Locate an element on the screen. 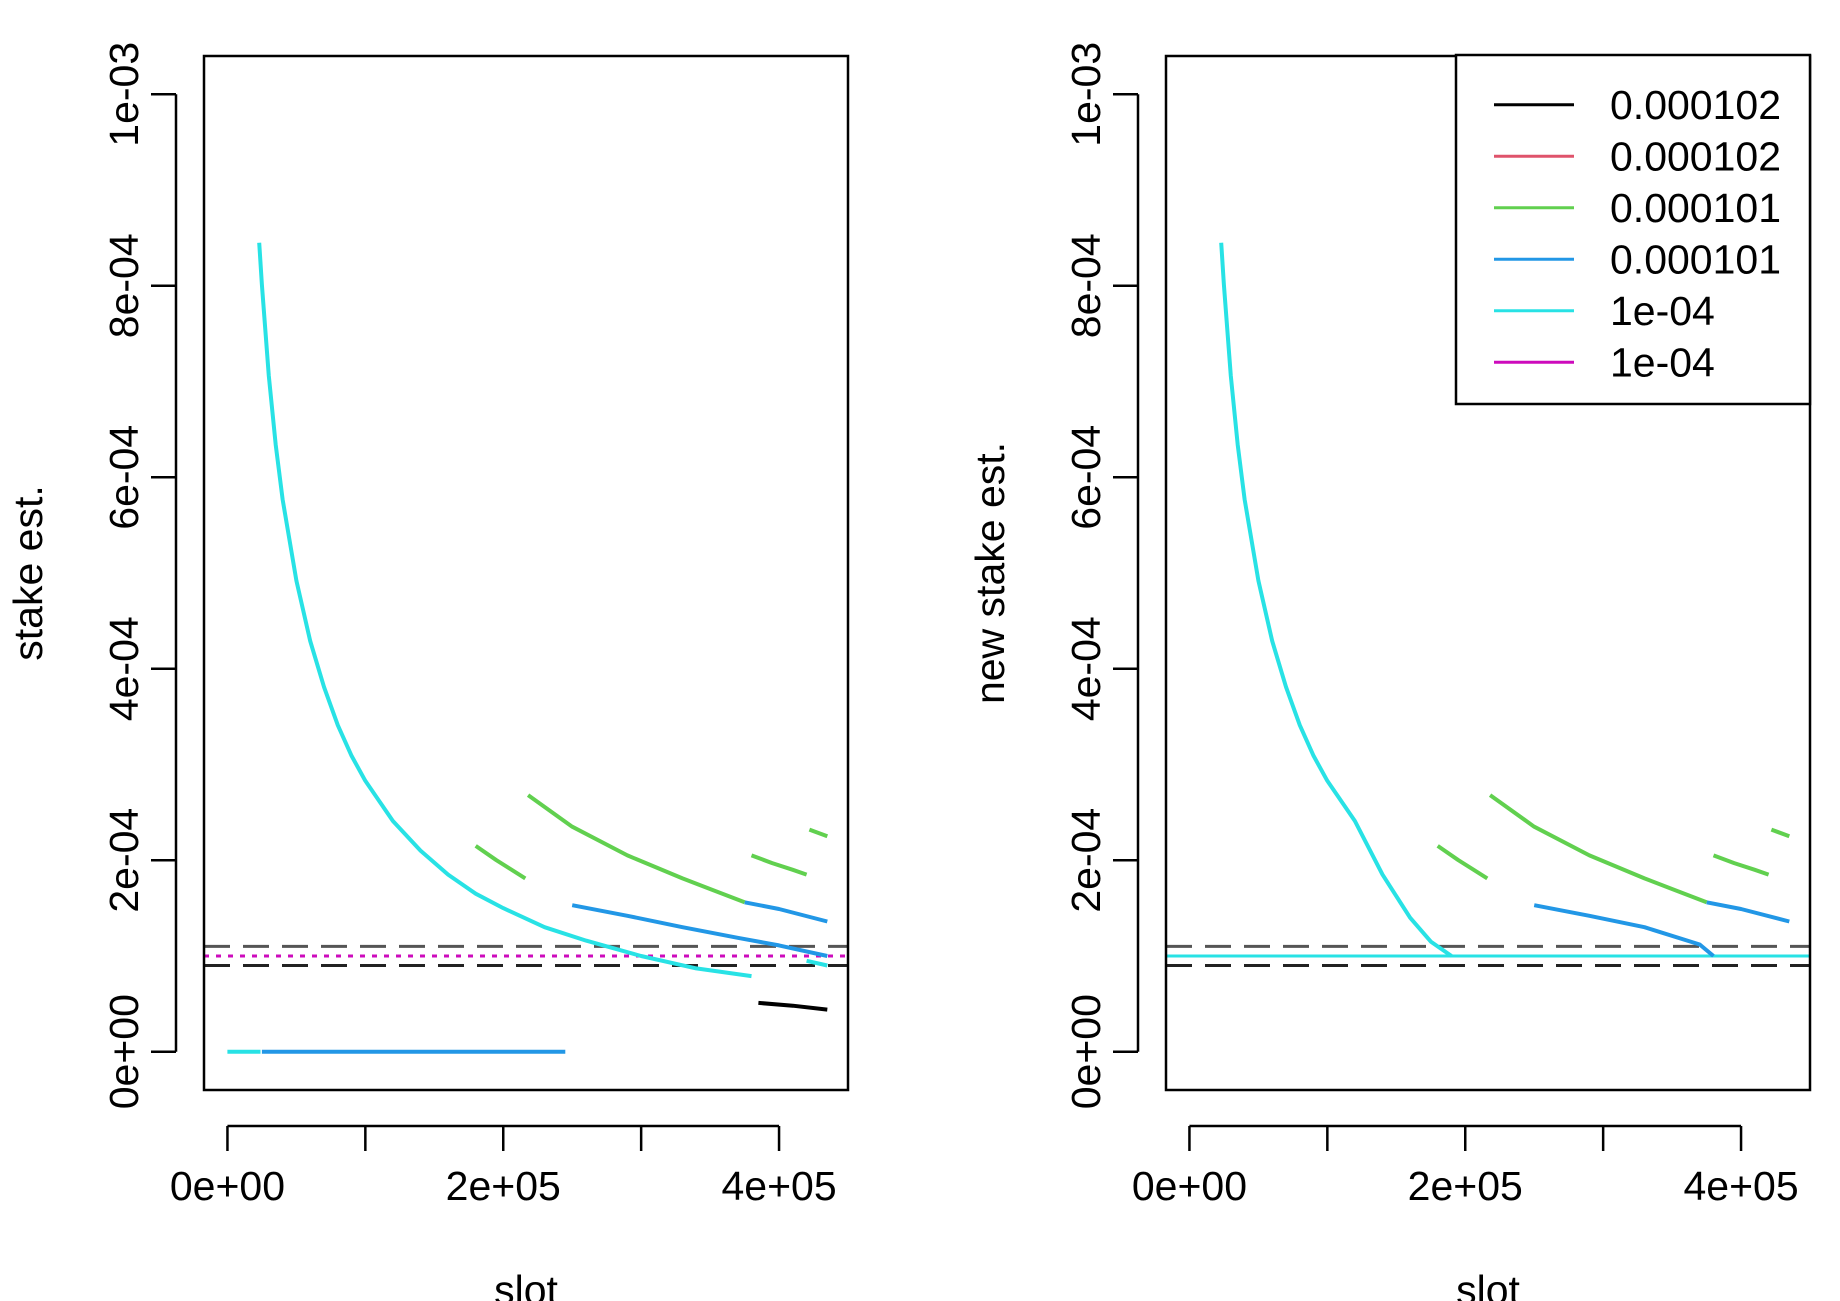 Image resolution: width=1840 pixels, height=1301 pixels. y-axis-title: new stake est. is located at coordinates (990, 573).